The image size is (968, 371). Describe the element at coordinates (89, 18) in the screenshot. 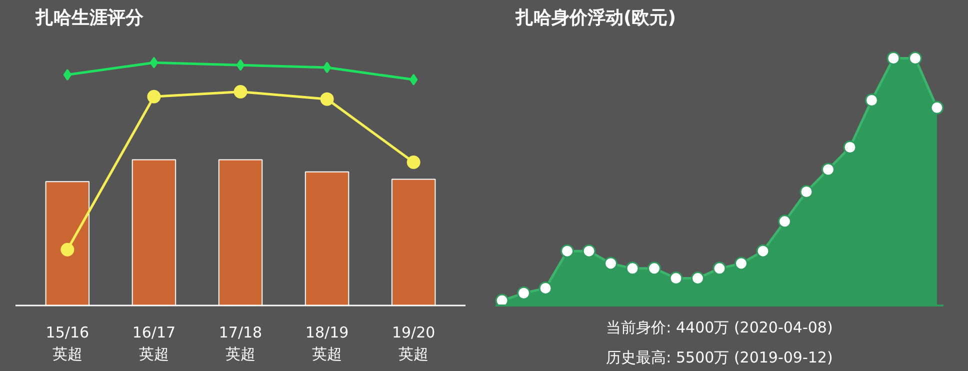

I see `chart-title: 扎哈生涯评分` at that location.